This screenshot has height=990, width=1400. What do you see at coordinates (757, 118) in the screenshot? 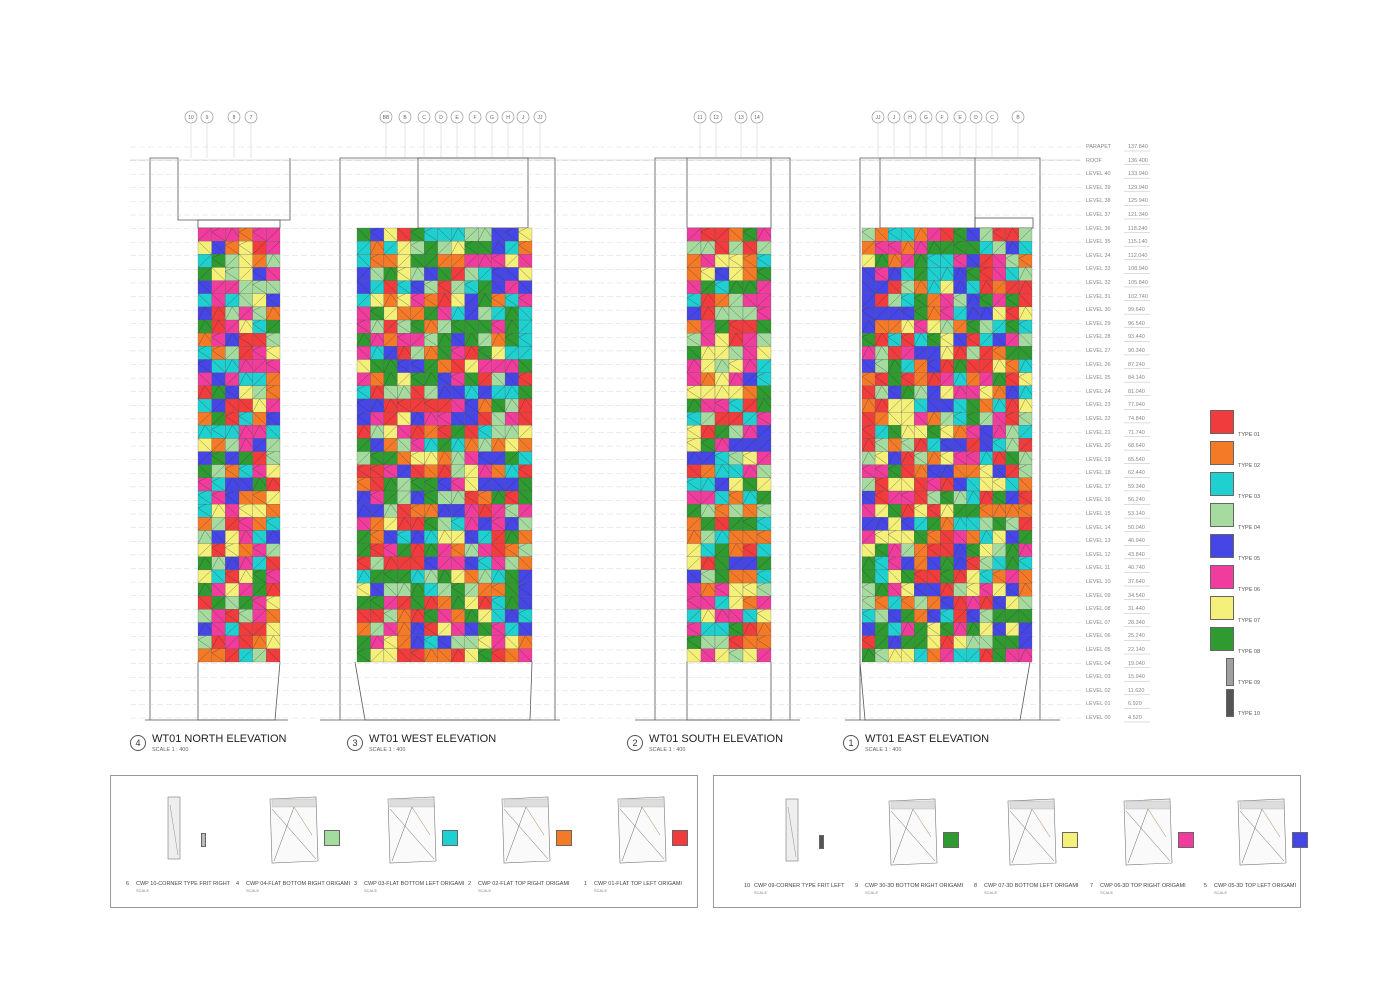
I see `gridline-tag: 14` at bounding box center [757, 118].